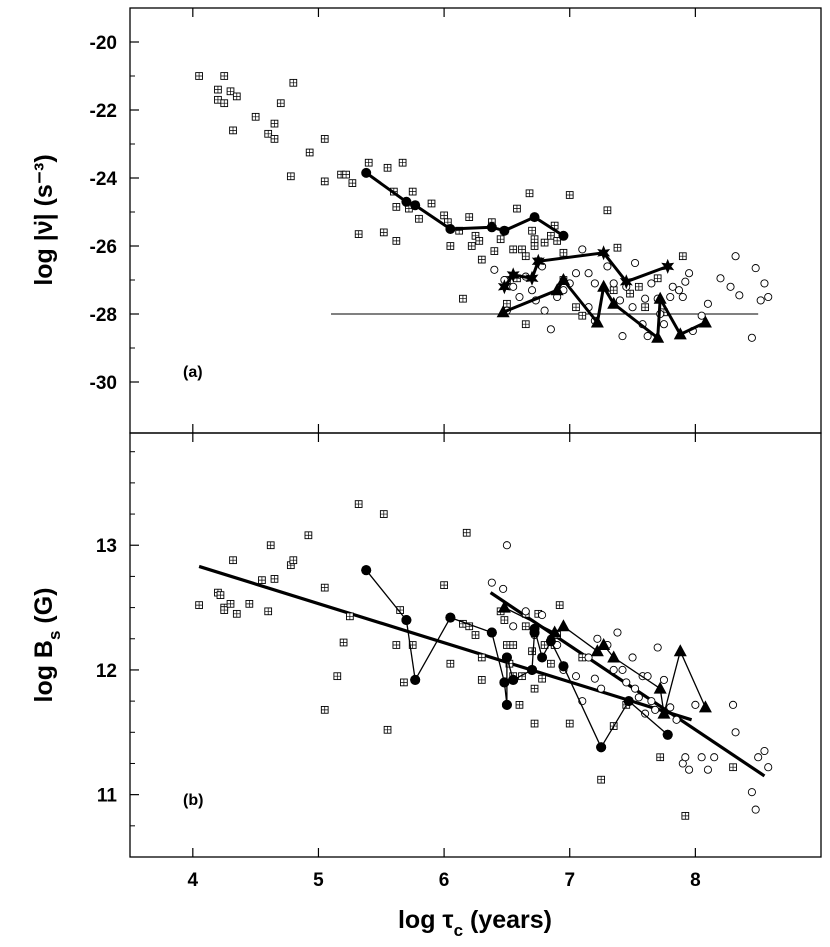 The image size is (830, 947). I want to click on x-tick-label: 7, so click(569, 880).